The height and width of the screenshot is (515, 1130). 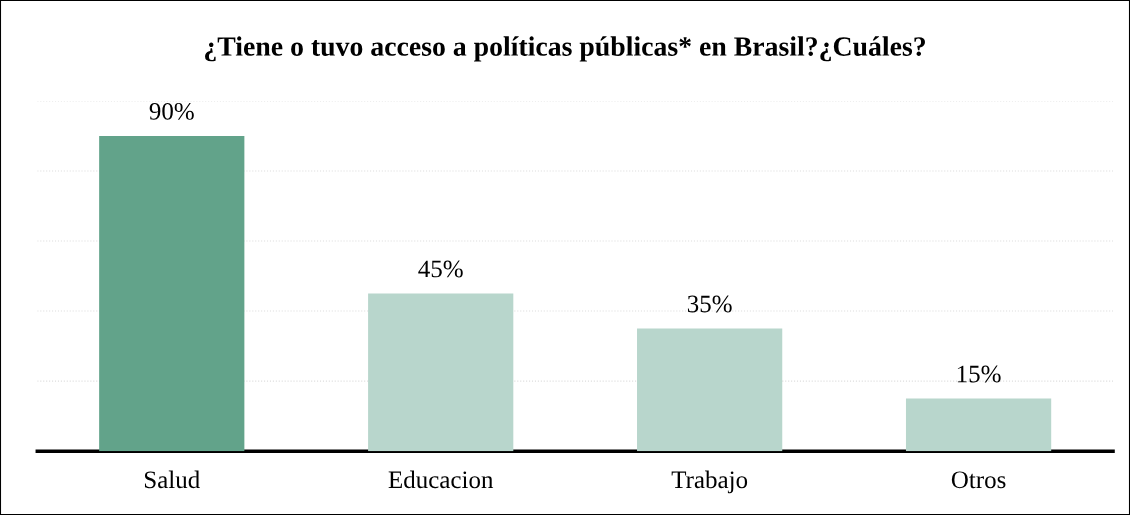 What do you see at coordinates (441, 479) in the screenshot?
I see `x-tick-label: Educacion` at bounding box center [441, 479].